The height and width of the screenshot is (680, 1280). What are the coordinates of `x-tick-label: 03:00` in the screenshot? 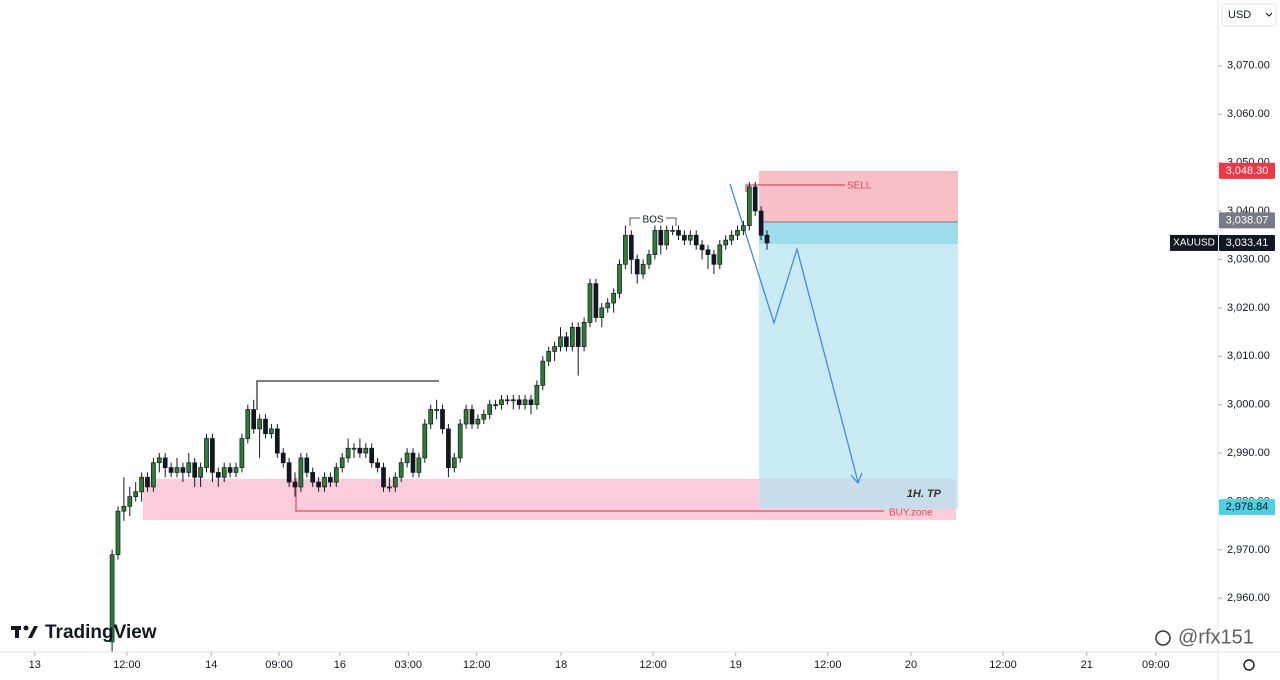 It's located at (409, 665).